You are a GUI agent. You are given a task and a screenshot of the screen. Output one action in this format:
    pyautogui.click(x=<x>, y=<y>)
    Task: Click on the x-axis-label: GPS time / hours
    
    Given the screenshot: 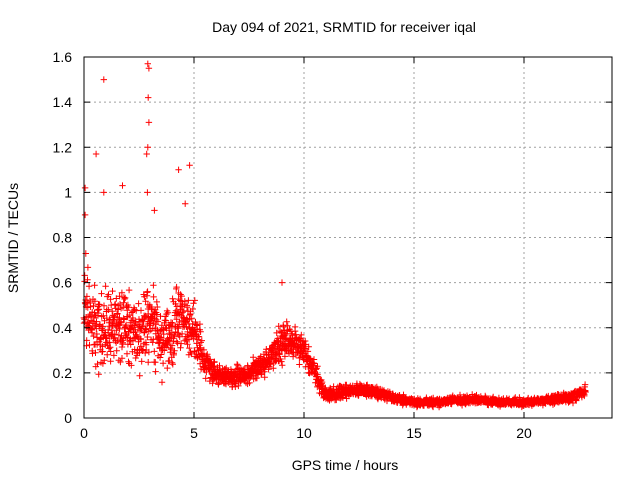 What is the action you would take?
    pyautogui.click(x=345, y=465)
    